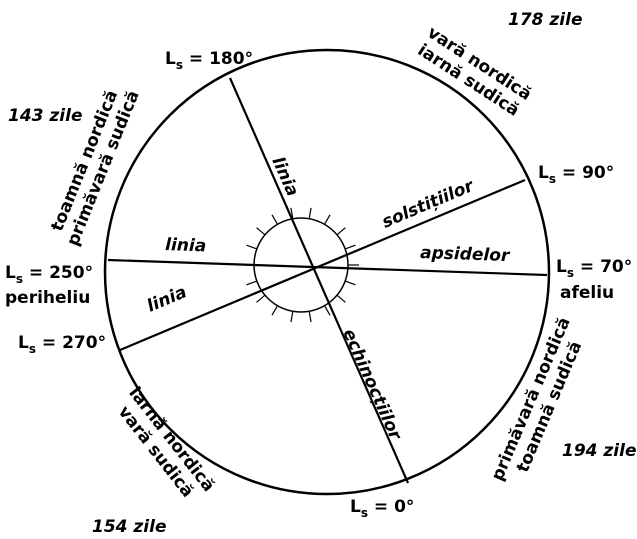  I want to click on periheliu-label: periheliu, so click(47, 298).